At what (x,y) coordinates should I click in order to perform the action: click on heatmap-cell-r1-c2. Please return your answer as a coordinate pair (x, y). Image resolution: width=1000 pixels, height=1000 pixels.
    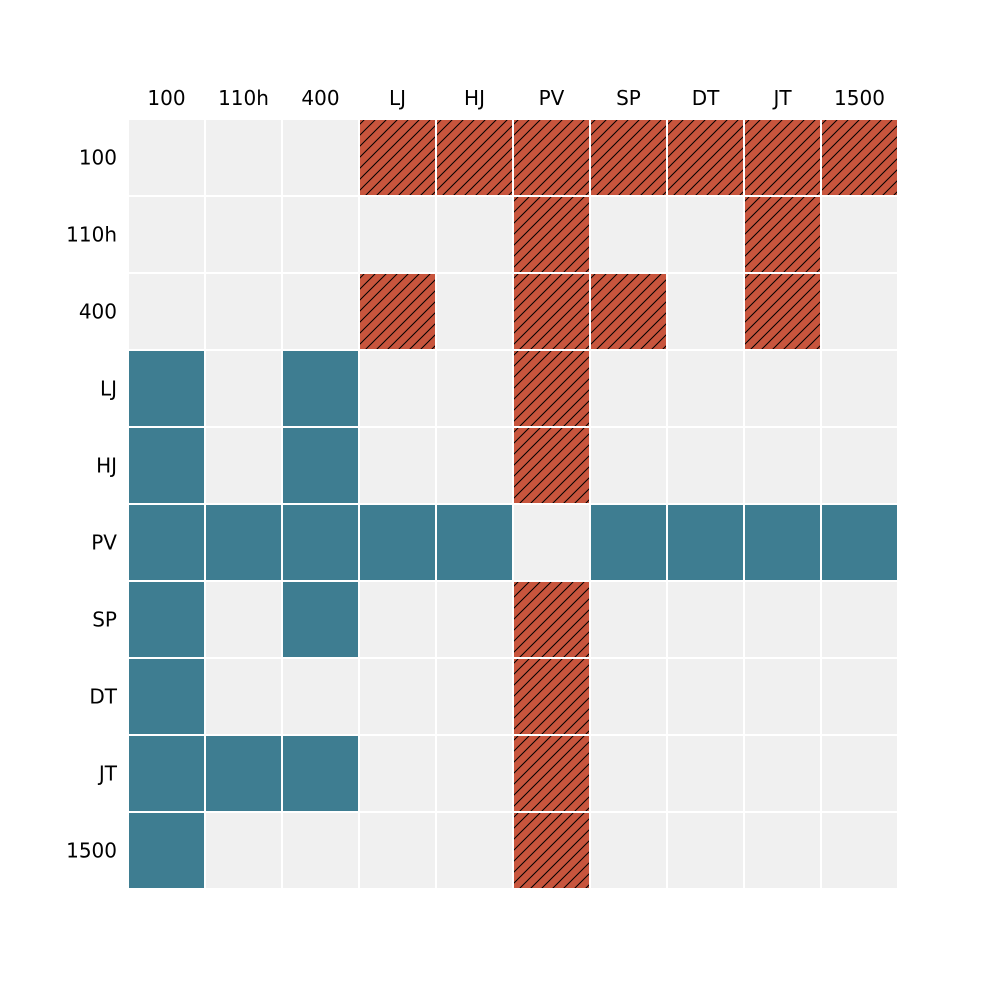
    Looking at the image, I should click on (320, 234).